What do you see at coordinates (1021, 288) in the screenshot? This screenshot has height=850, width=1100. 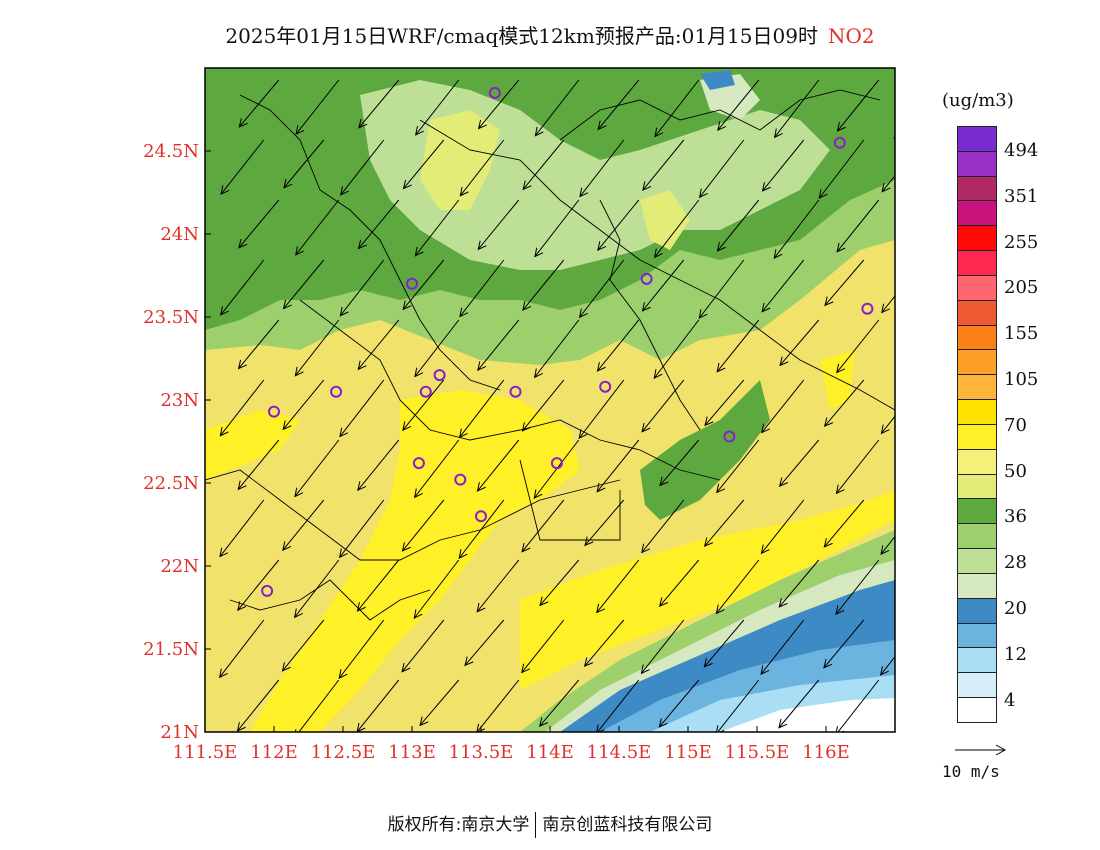 I see `colorbar-label: 205` at bounding box center [1021, 288].